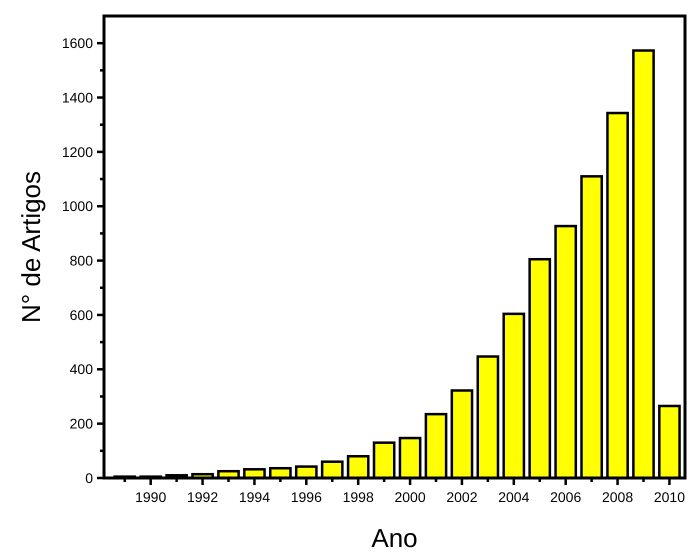 The width and height of the screenshot is (689, 555). Describe the element at coordinates (78, 152) in the screenshot. I see `y-tick-label: 1200` at that location.